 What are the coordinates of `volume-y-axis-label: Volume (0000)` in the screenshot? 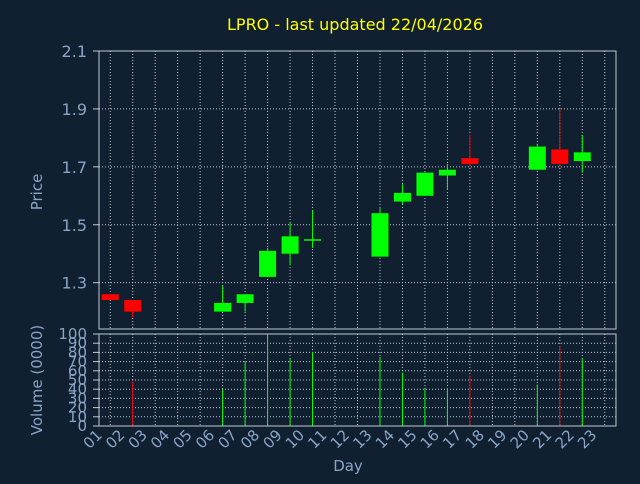 It's located at (37, 380).